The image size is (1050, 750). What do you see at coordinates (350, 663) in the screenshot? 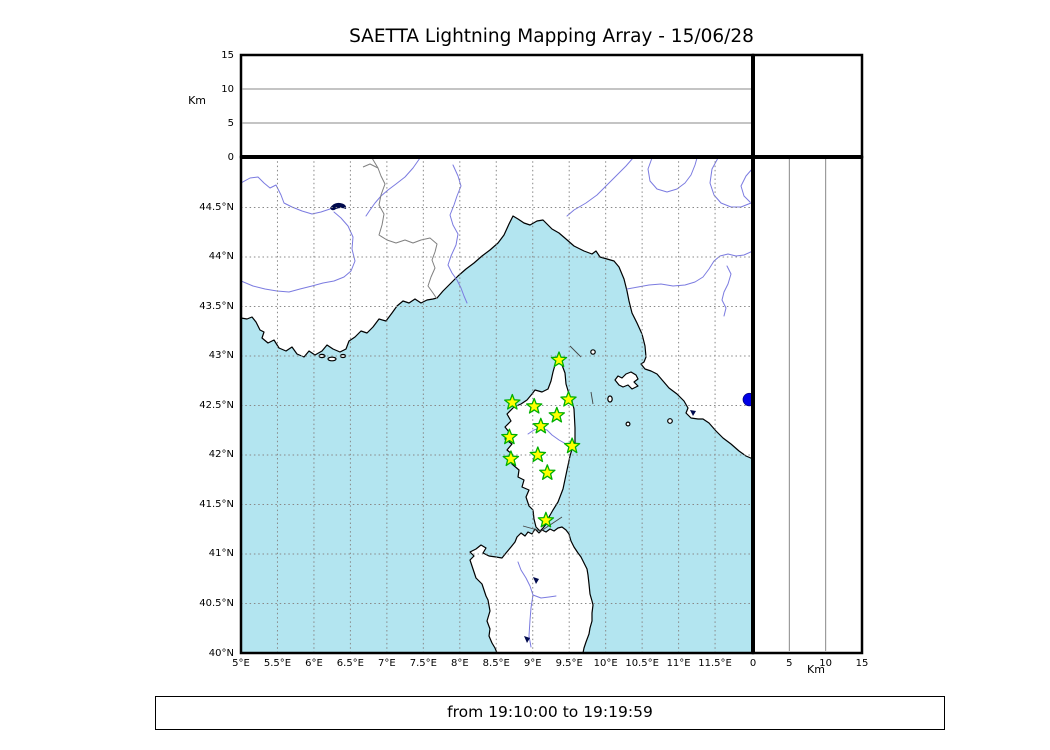
I see `lon-tick-label: 6.5°E` at bounding box center [350, 663].